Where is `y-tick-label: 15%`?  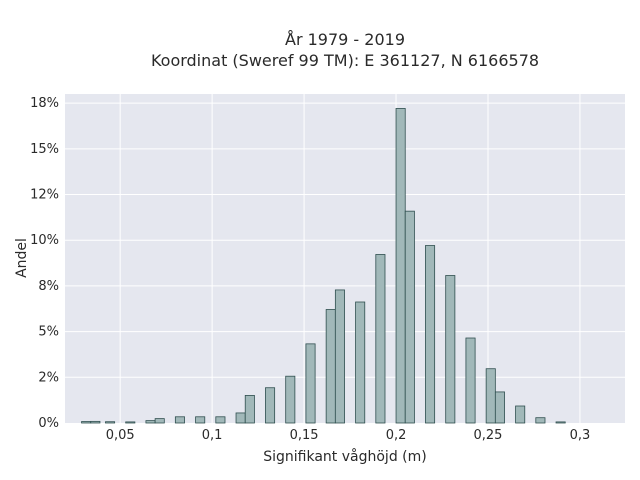
y-tick-label: 15% is located at coordinates (44, 149).